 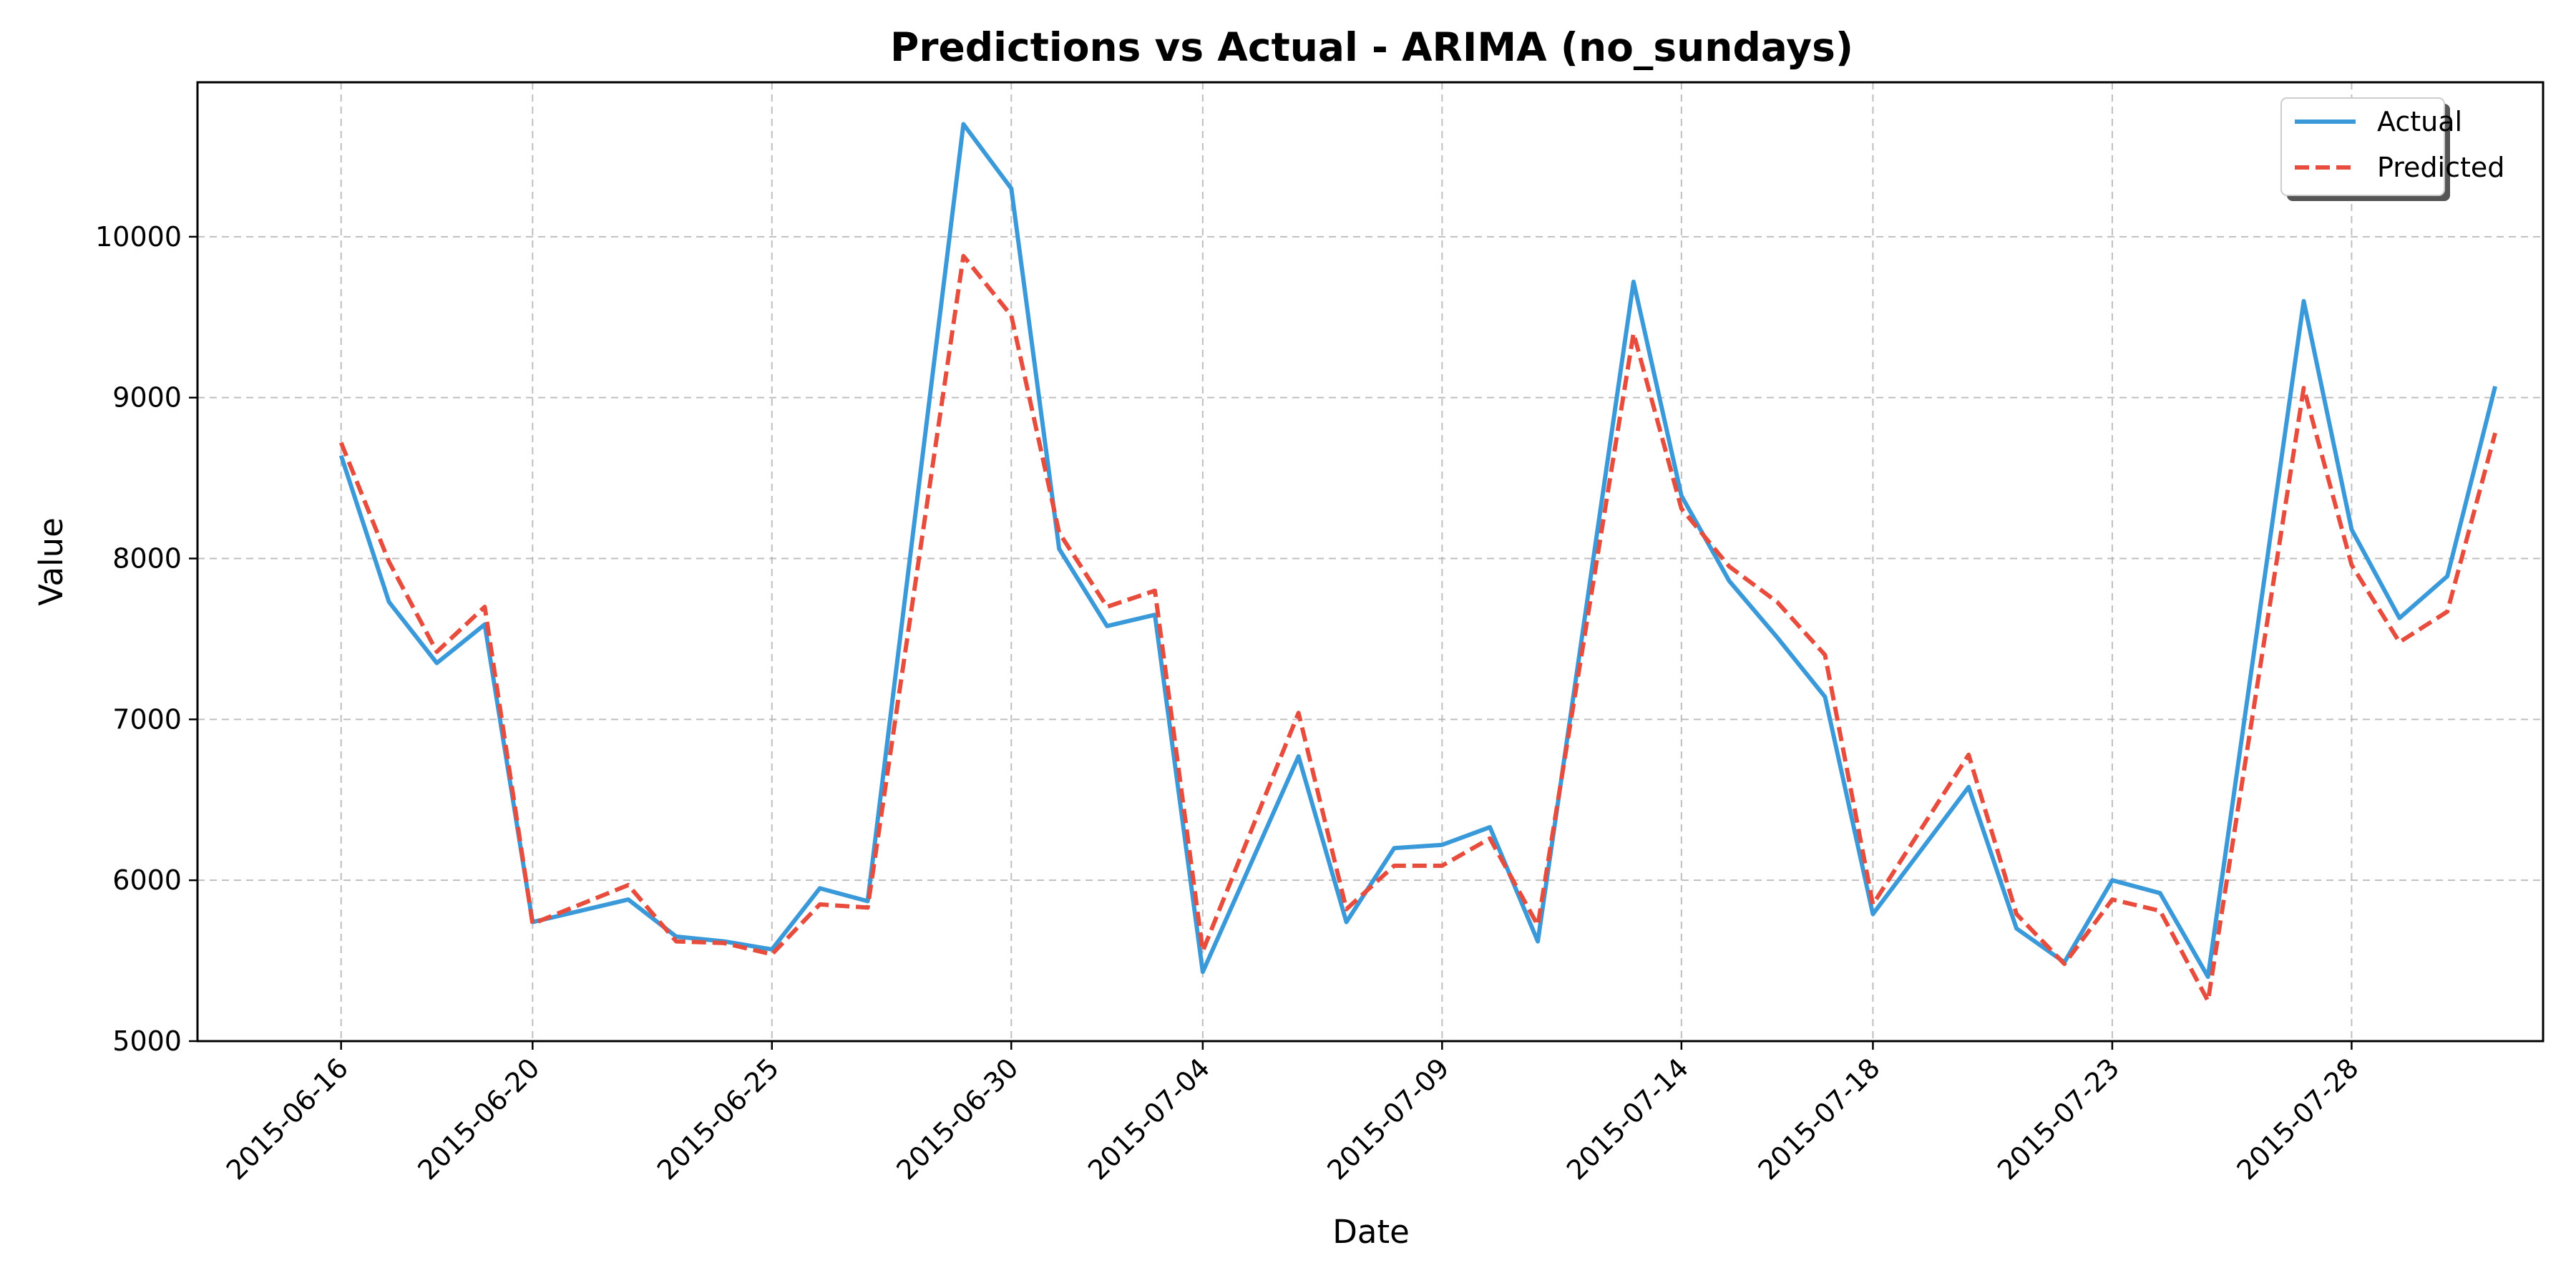 I want to click on x-axis-label: Date, so click(x=1371, y=1232).